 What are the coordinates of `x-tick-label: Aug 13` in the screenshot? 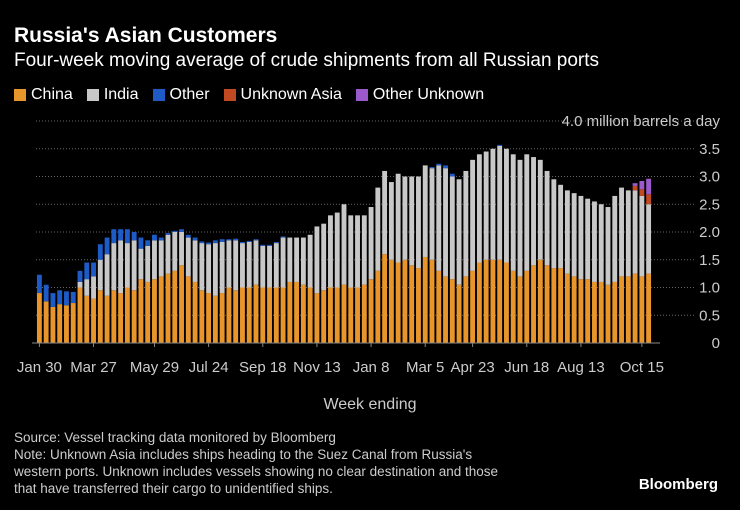 It's located at (581, 367).